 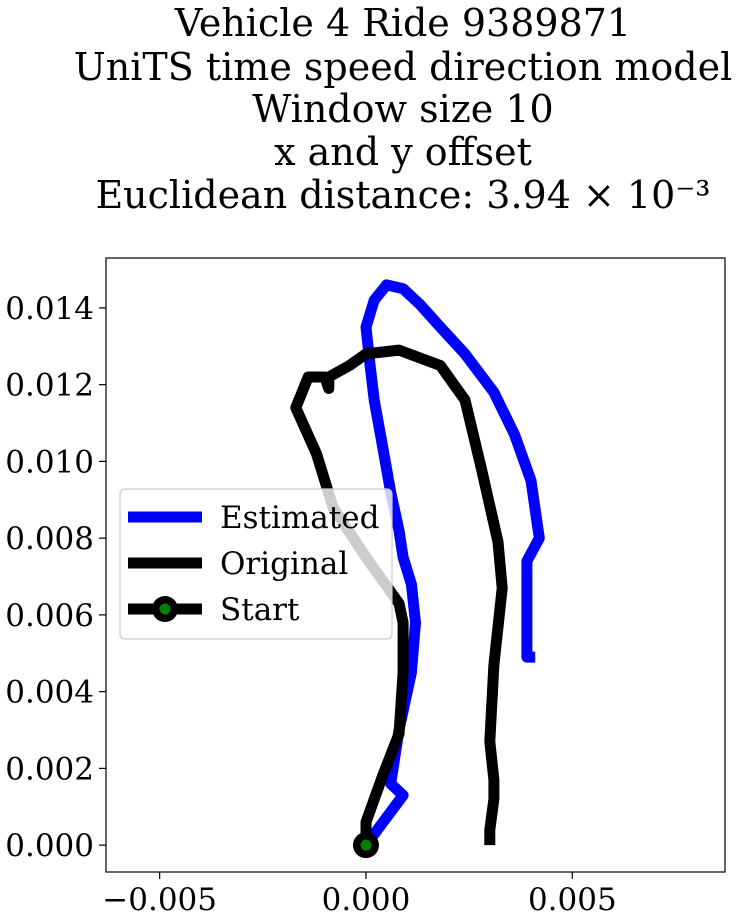 I want to click on x-tick-label: −0.005, so click(x=159, y=900).